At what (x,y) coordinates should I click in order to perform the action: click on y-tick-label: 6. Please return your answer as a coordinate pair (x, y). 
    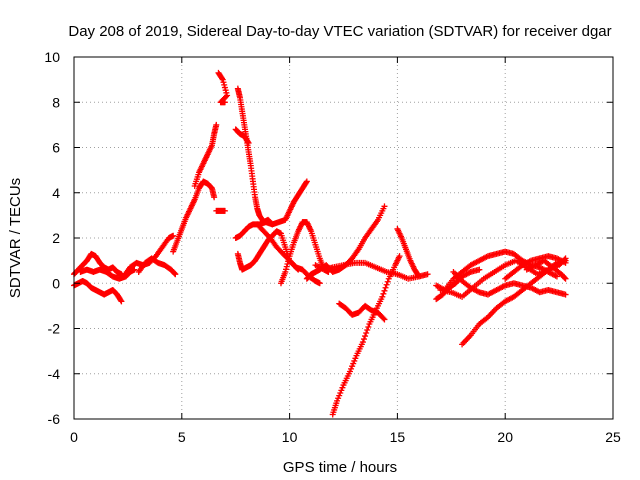
    Looking at the image, I should click on (56, 148).